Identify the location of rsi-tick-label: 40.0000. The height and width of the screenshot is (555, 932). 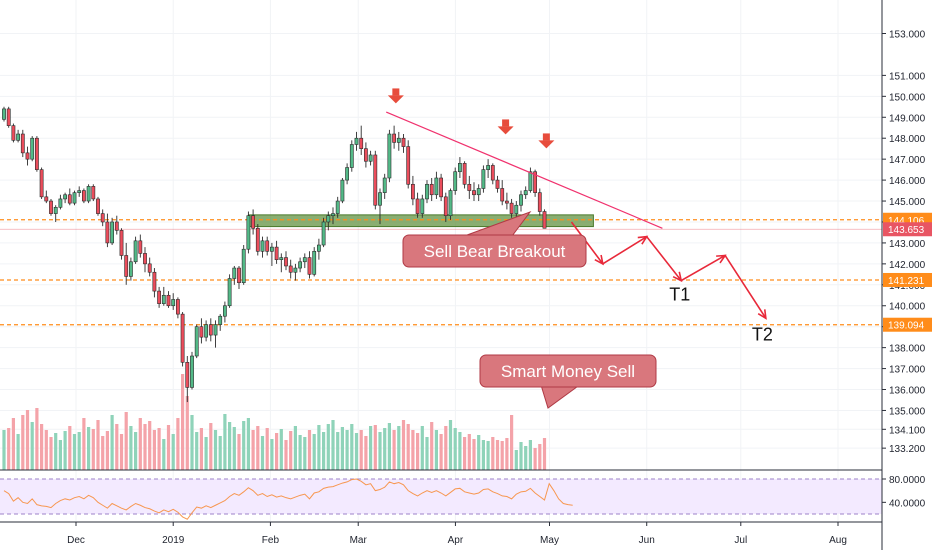
(907, 503).